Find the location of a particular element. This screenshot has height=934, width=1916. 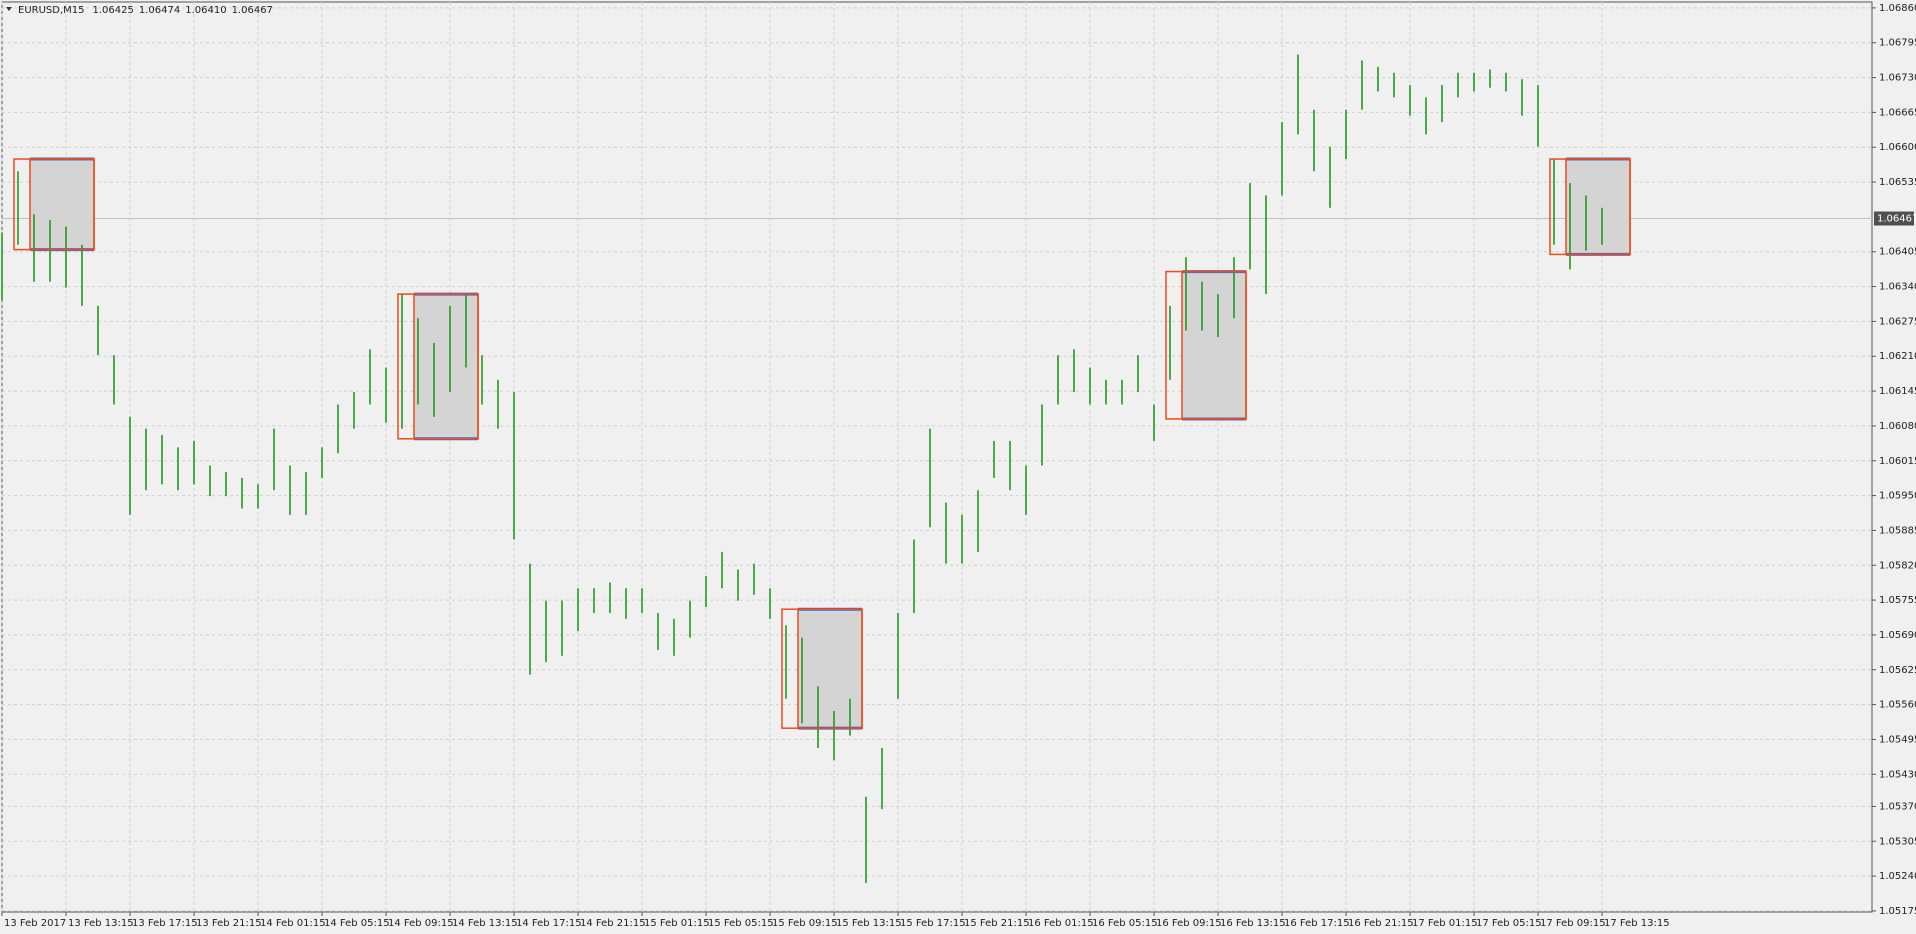

low: 1.06410 is located at coordinates (205, 10).